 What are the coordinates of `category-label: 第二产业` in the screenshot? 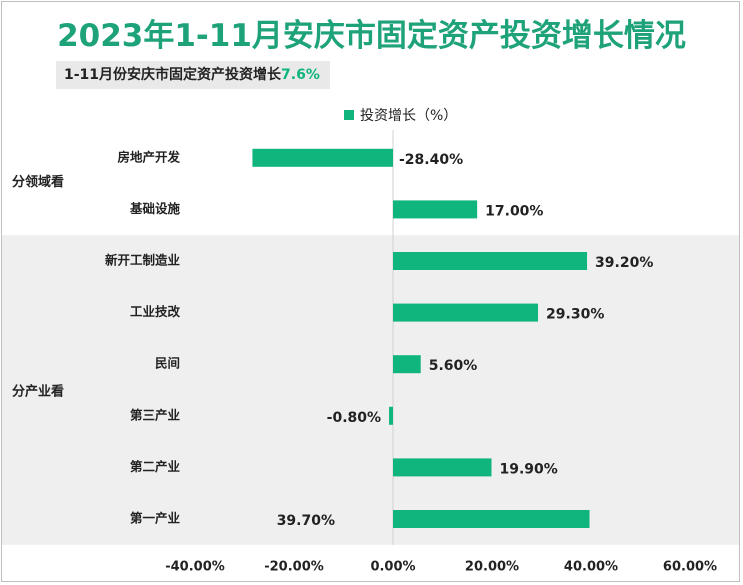 It's located at (155, 466).